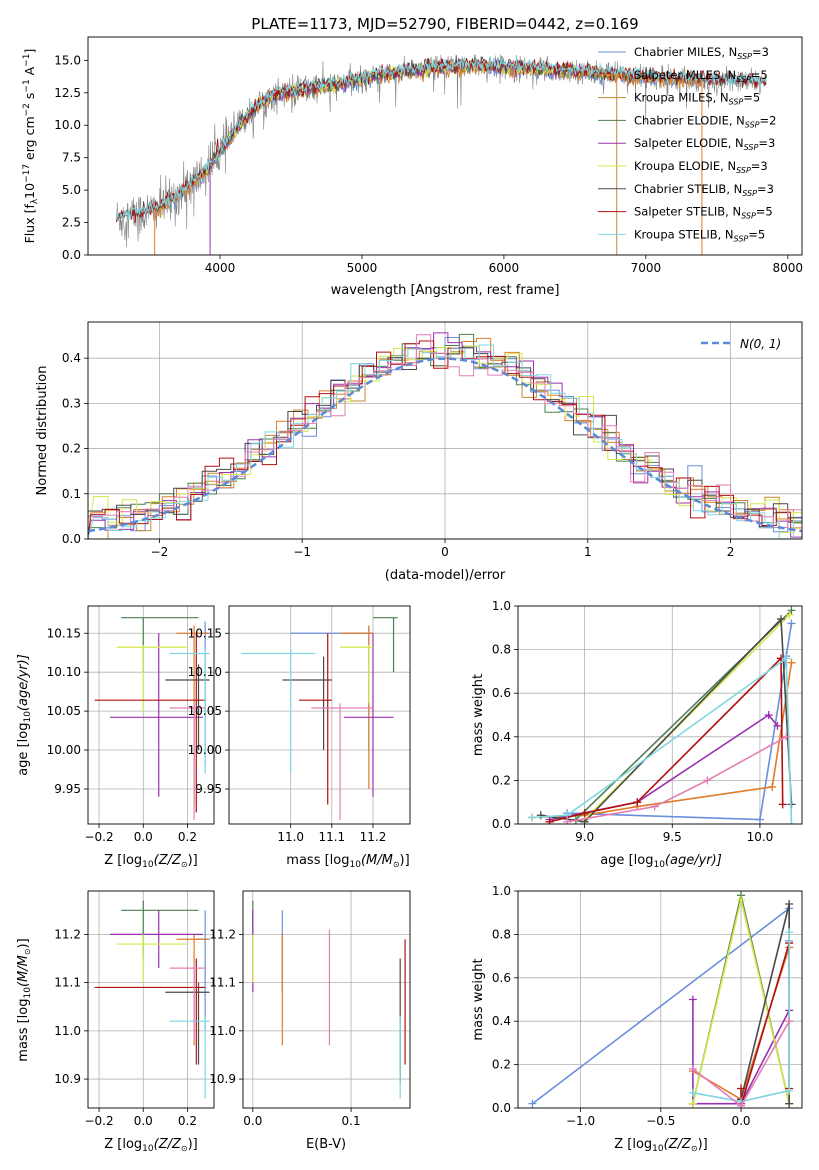 The width and height of the screenshot is (819, 1170). Describe the element at coordinates (67, 60) in the screenshot. I see `y-tick-label: 15.0` at that location.